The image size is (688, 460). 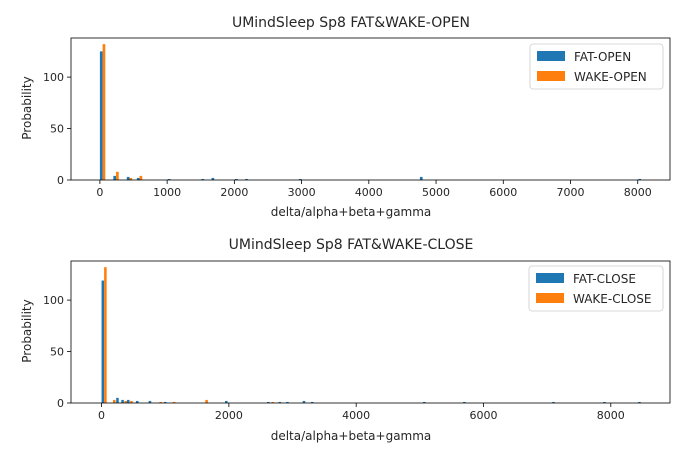 I want to click on legend-label-fat: FAT-OPEN, so click(x=602, y=57).